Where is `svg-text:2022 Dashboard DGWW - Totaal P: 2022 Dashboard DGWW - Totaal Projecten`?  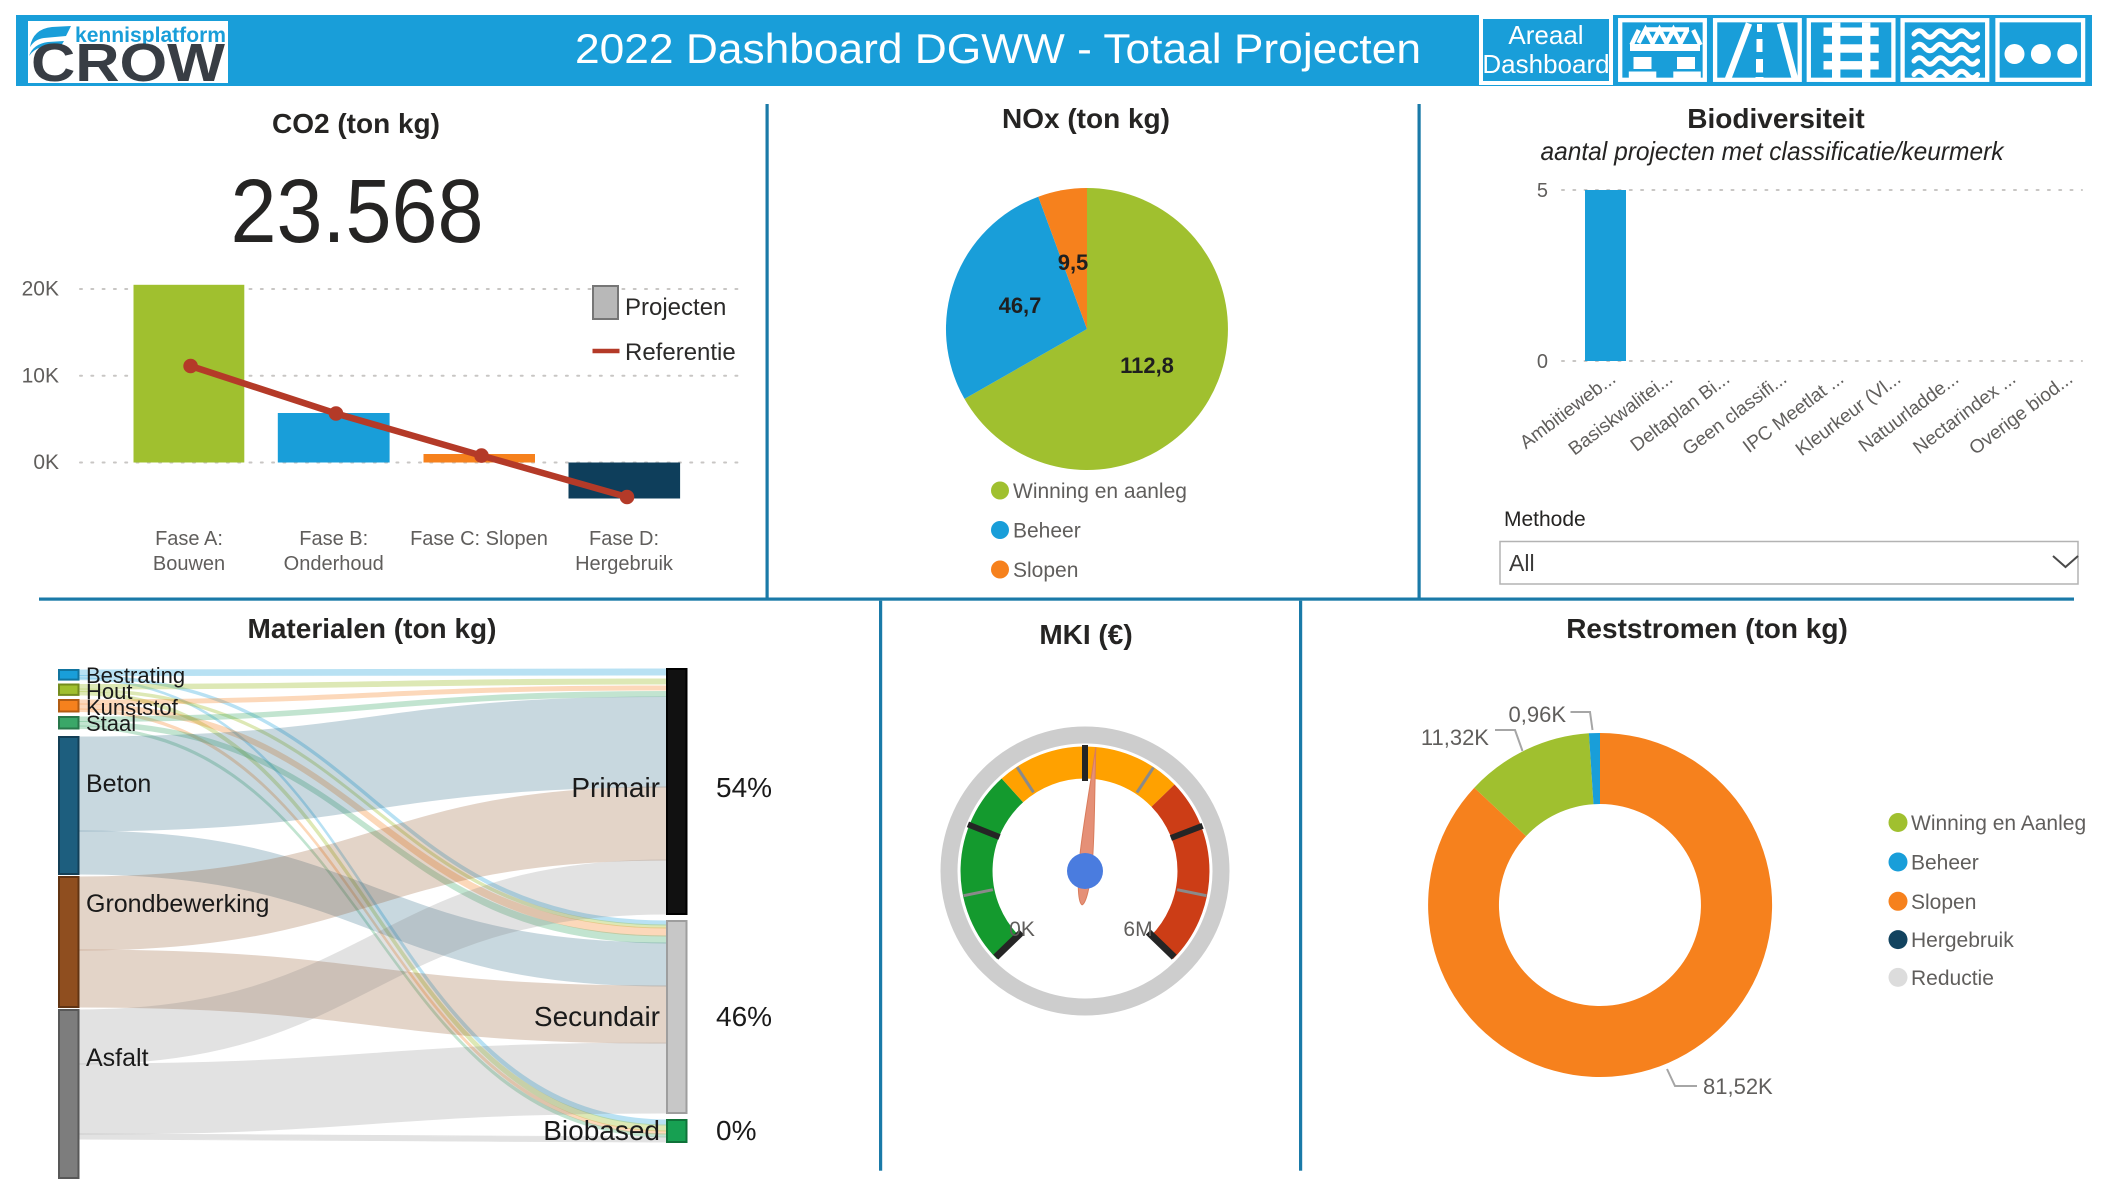 svg-text:2022 Dashboard DGWW - Totaal P: 2022 Dashboard DGWW - Totaal Projecten is located at coordinates (998, 48).